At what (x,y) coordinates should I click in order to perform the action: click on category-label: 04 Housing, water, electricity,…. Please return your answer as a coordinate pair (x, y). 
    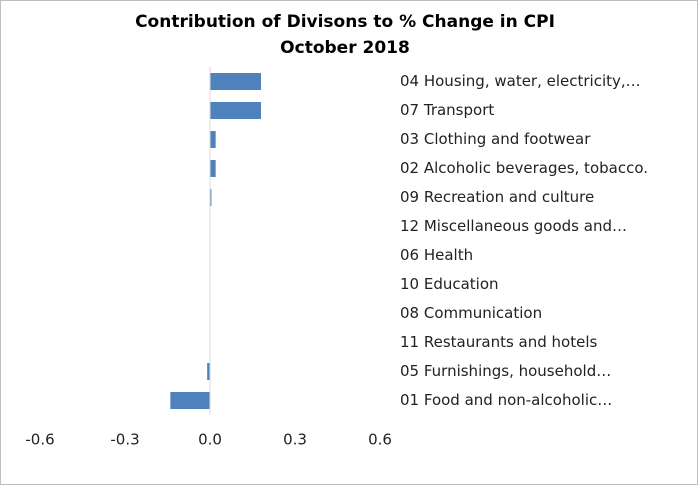
    Looking at the image, I should click on (520, 81).